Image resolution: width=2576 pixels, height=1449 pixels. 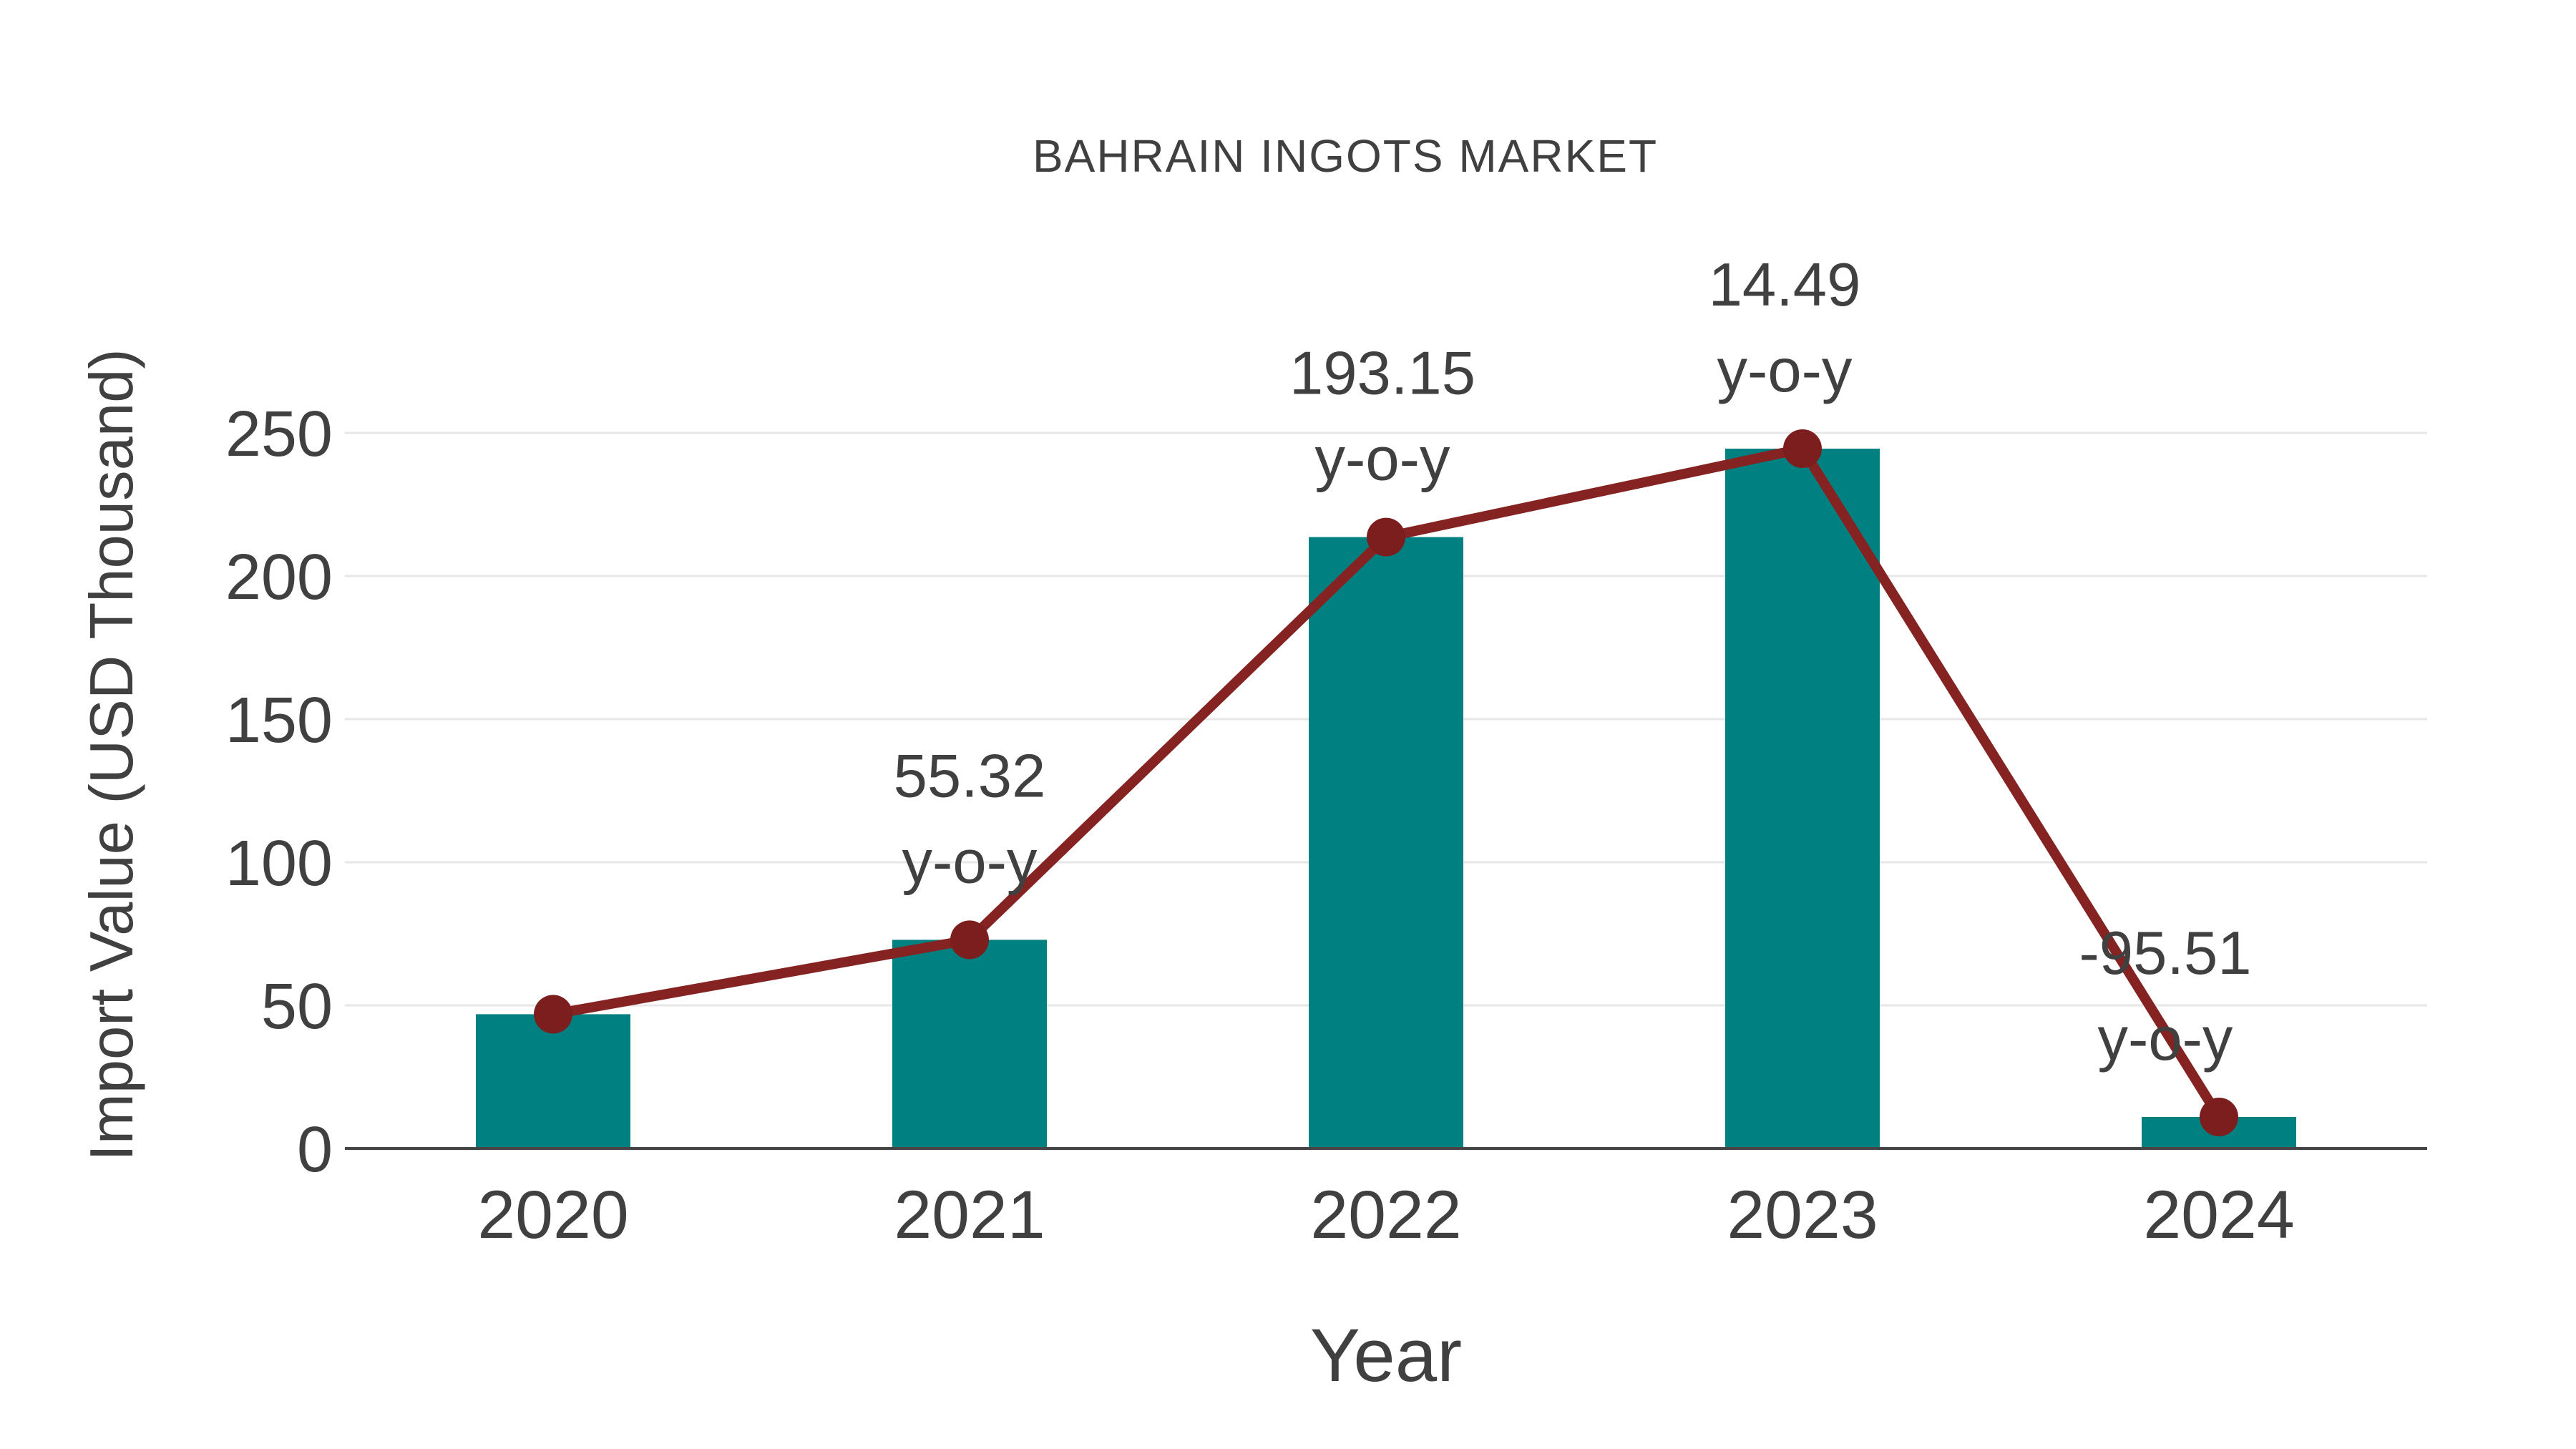 What do you see at coordinates (1785, 371) in the screenshot?
I see `annotation-suffix-2023: y-o-y` at bounding box center [1785, 371].